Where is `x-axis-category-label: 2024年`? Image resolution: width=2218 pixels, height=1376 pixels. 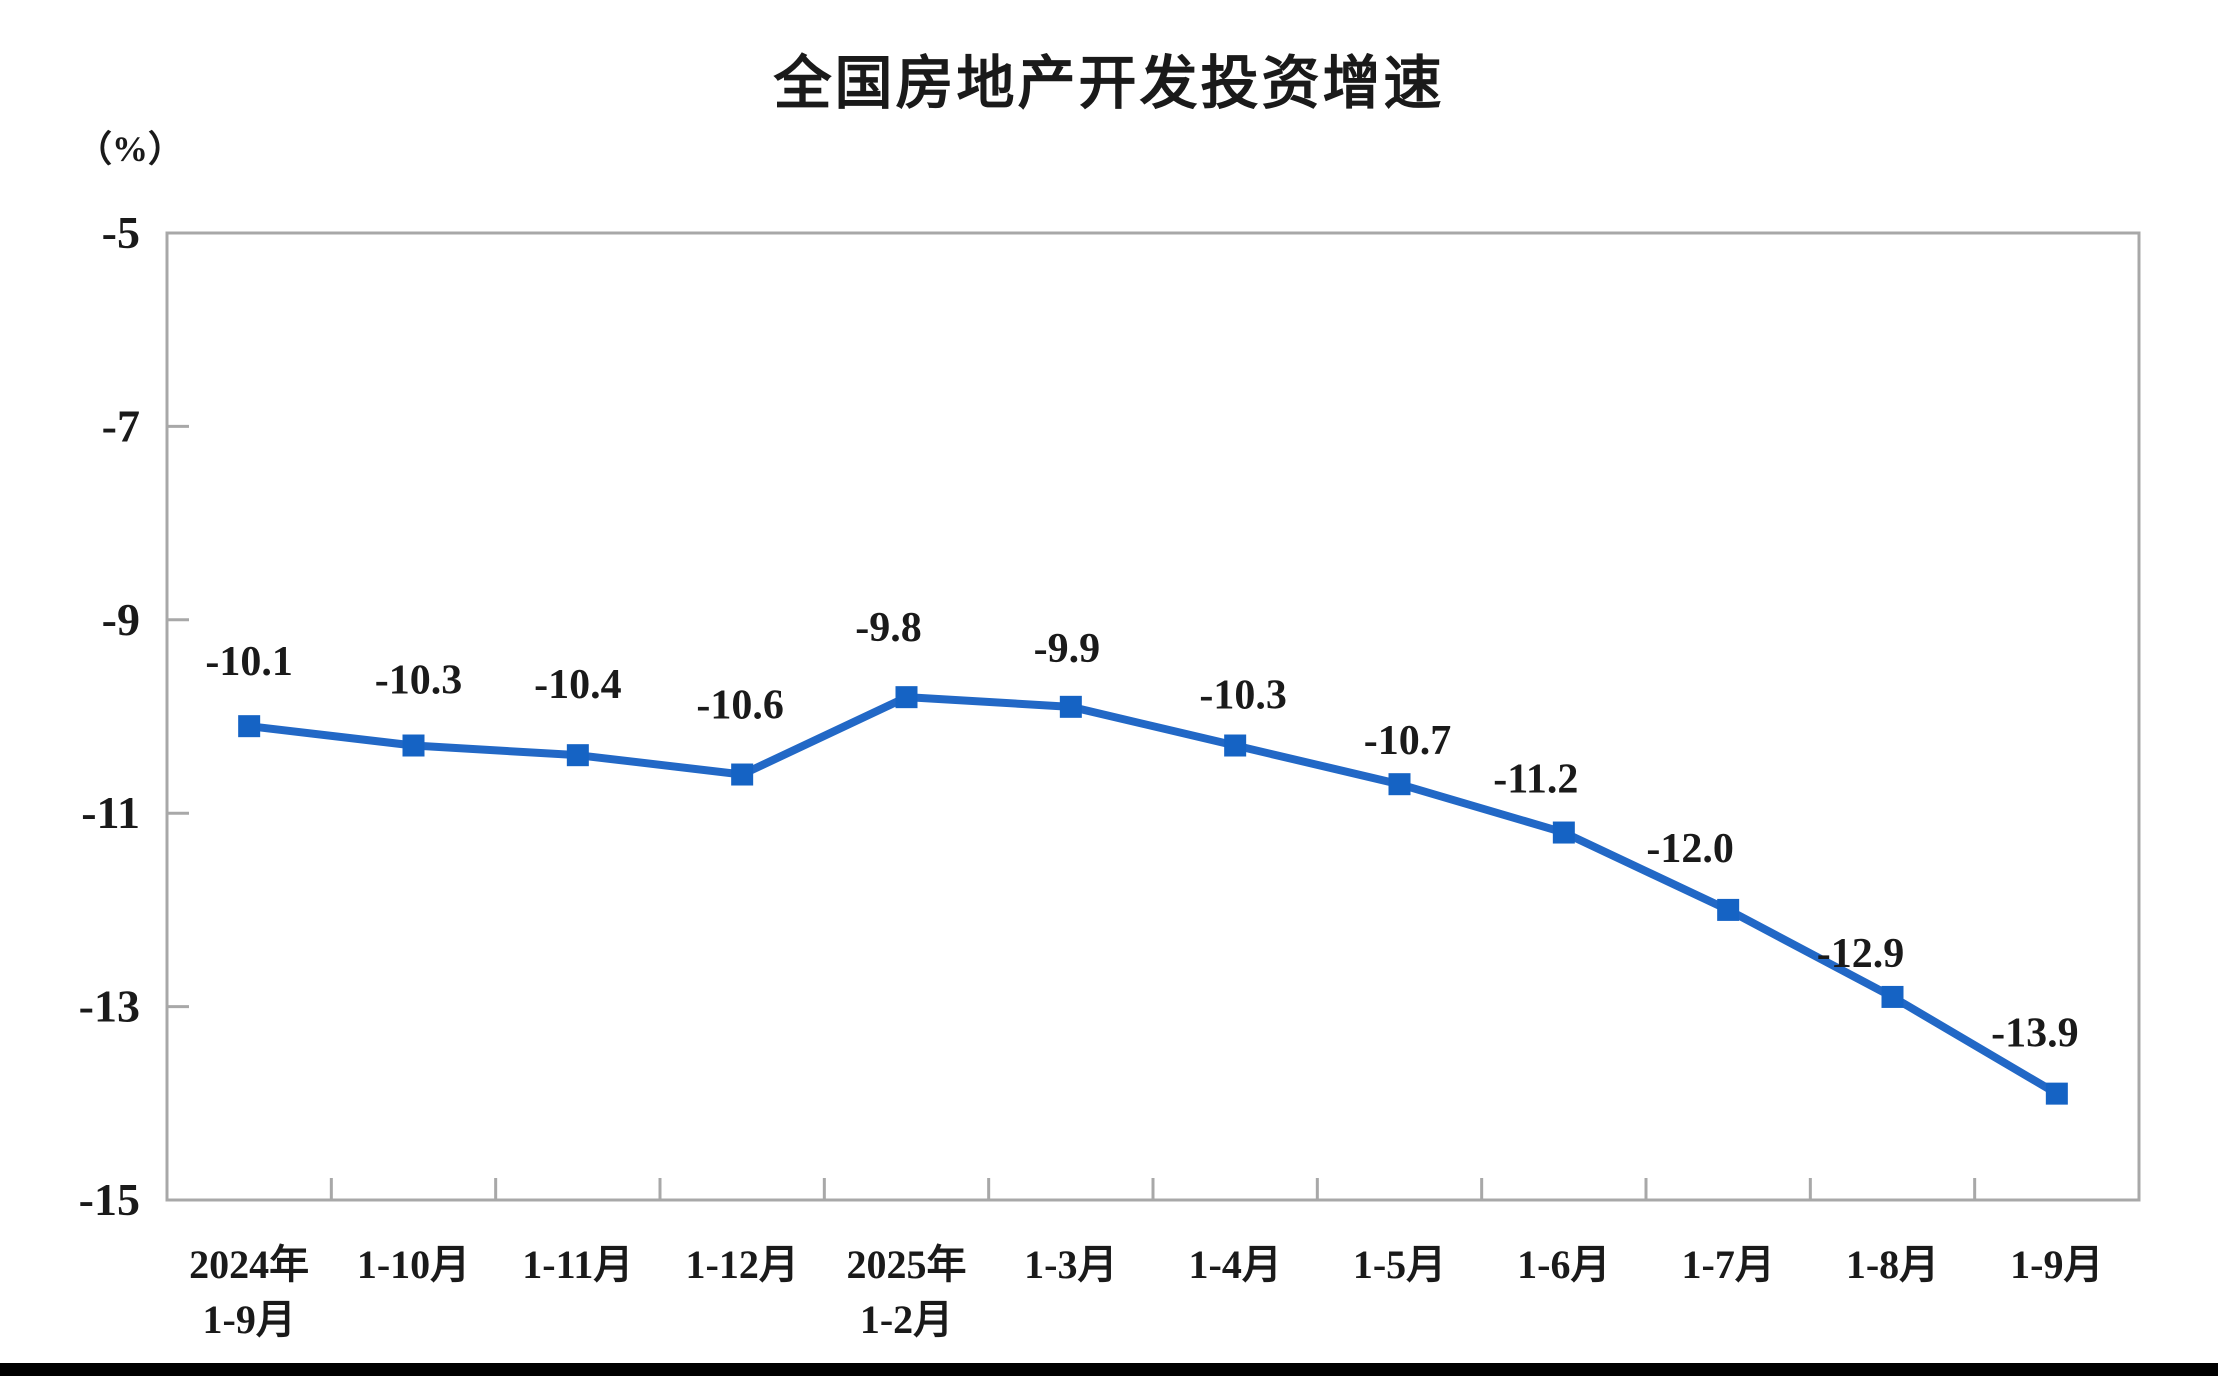
x-axis-category-label: 2024年 is located at coordinates (249, 1264).